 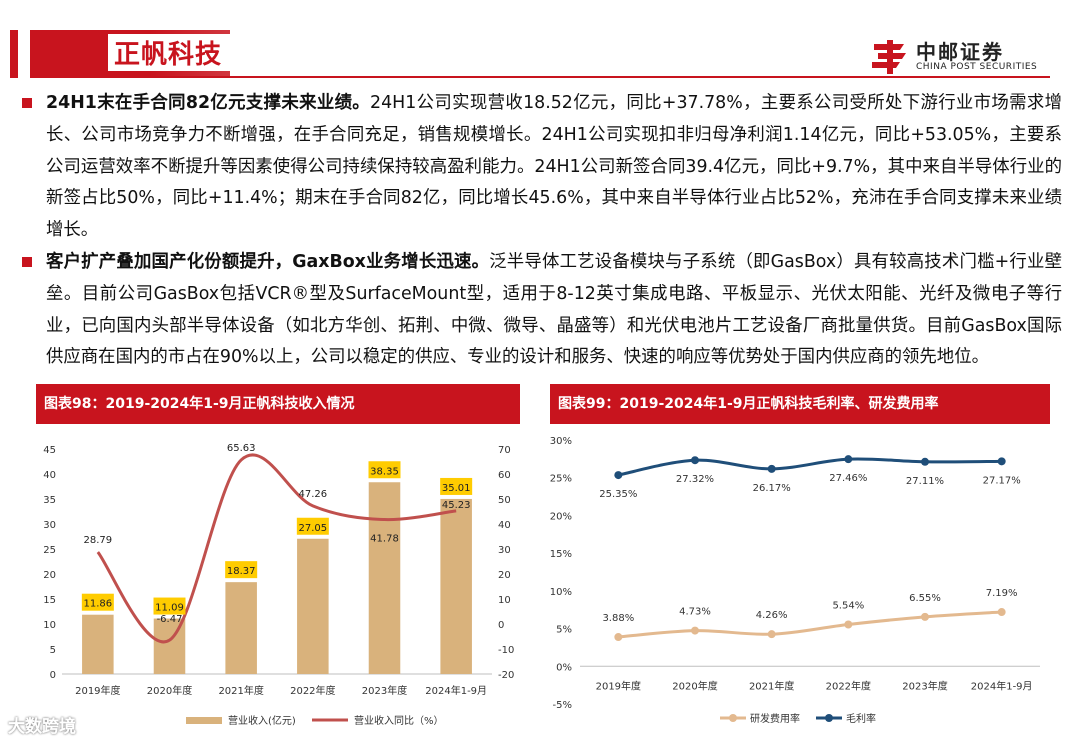 What do you see at coordinates (889, 57) in the screenshot?
I see `china-post-logo-icon` at bounding box center [889, 57].